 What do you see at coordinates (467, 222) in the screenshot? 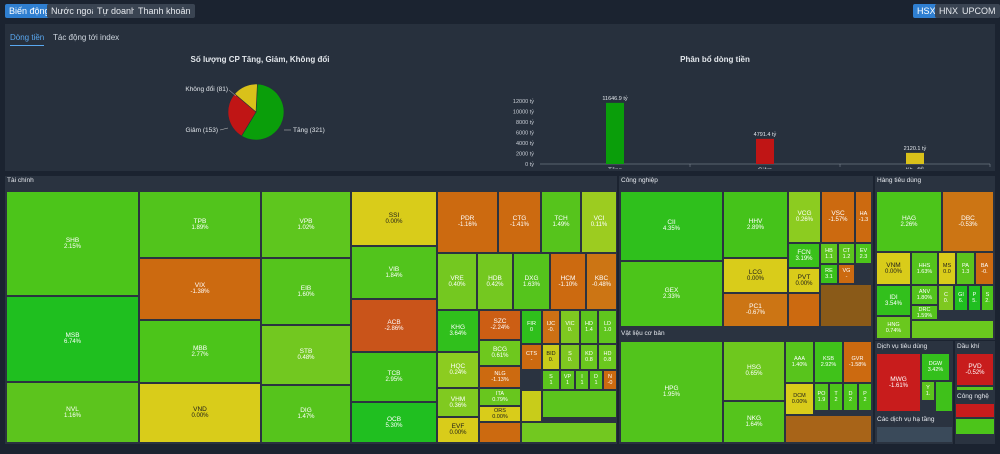
I see `stock-tile-pdr: PDR -1.16%` at bounding box center [467, 222].